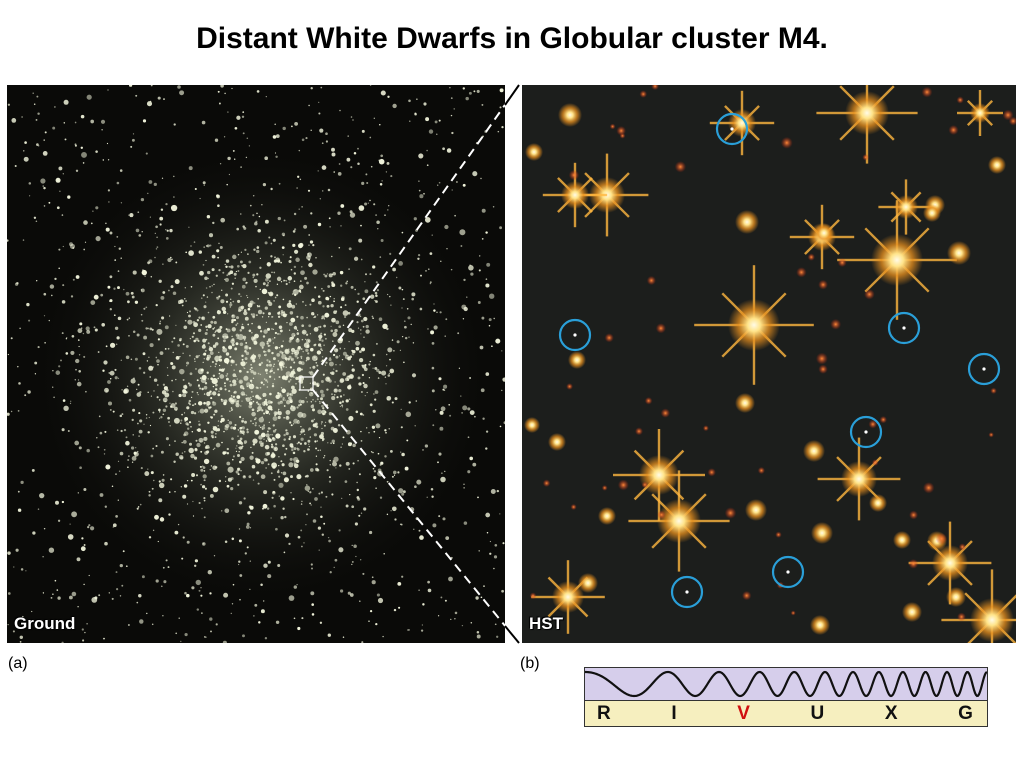 The width and height of the screenshot is (1024, 768). What do you see at coordinates (546, 623) in the screenshot?
I see `hst-image-label: HST` at bounding box center [546, 623].